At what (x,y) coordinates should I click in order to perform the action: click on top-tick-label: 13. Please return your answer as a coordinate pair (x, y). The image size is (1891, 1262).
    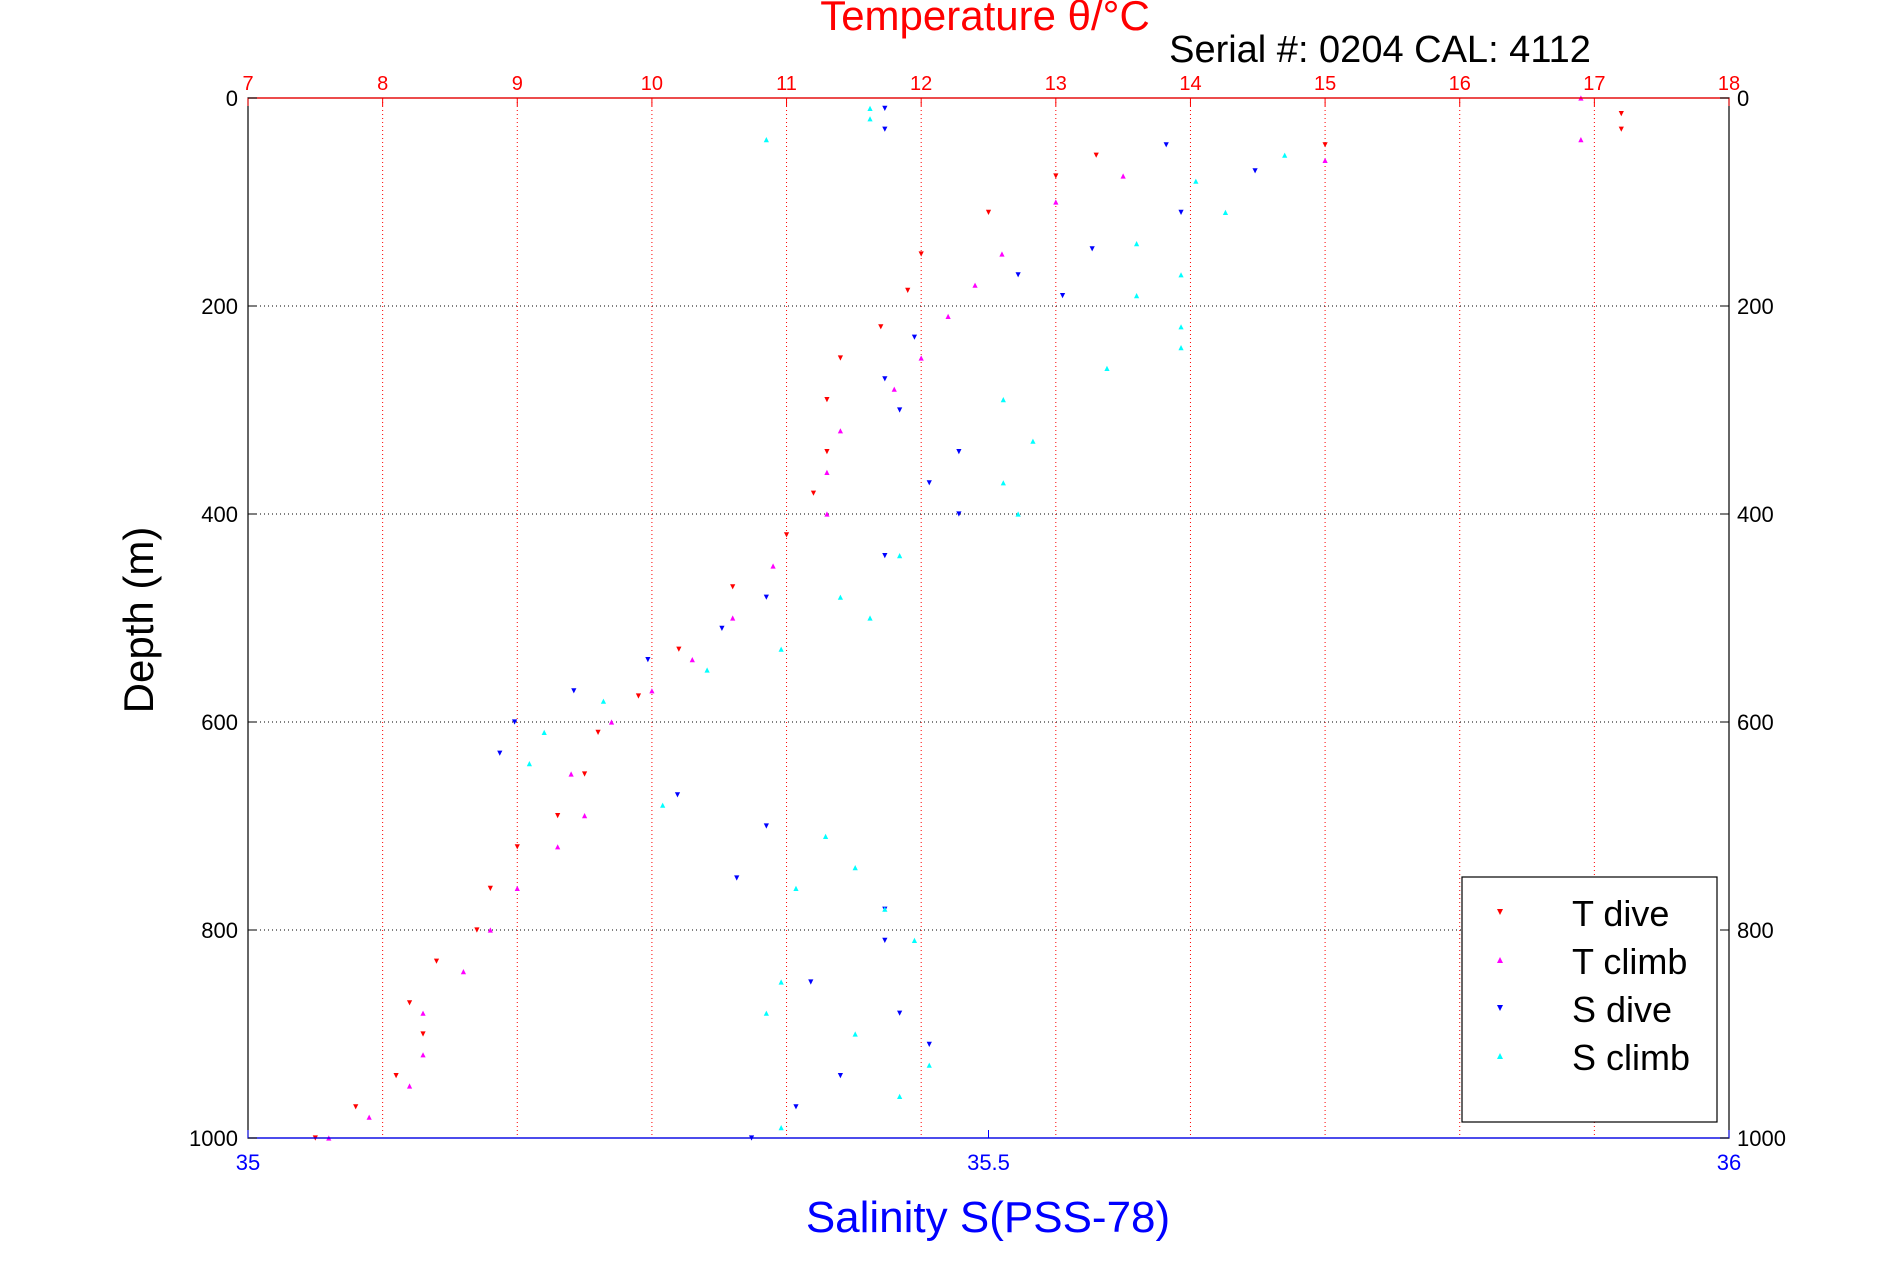
    Looking at the image, I should click on (1056, 84).